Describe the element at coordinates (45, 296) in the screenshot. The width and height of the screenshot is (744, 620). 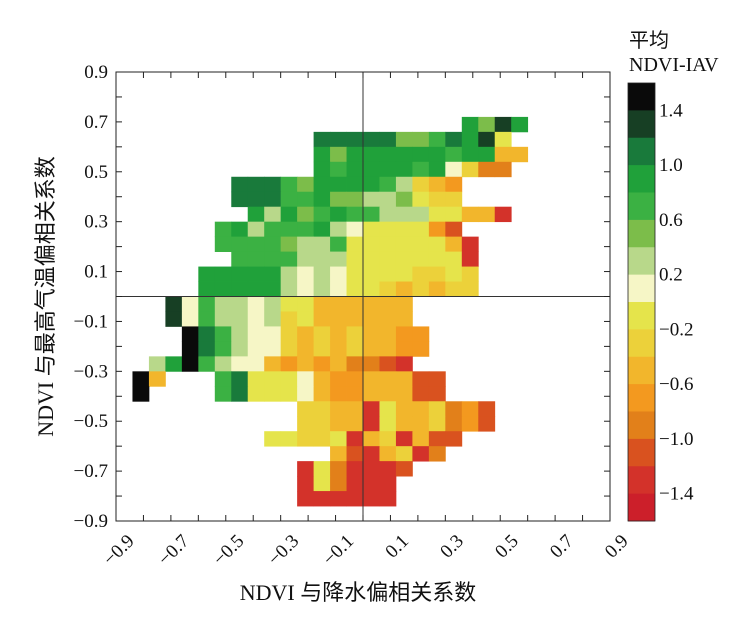
I see `y-axis-label: NDVI 与最高气温偏相关系数` at that location.